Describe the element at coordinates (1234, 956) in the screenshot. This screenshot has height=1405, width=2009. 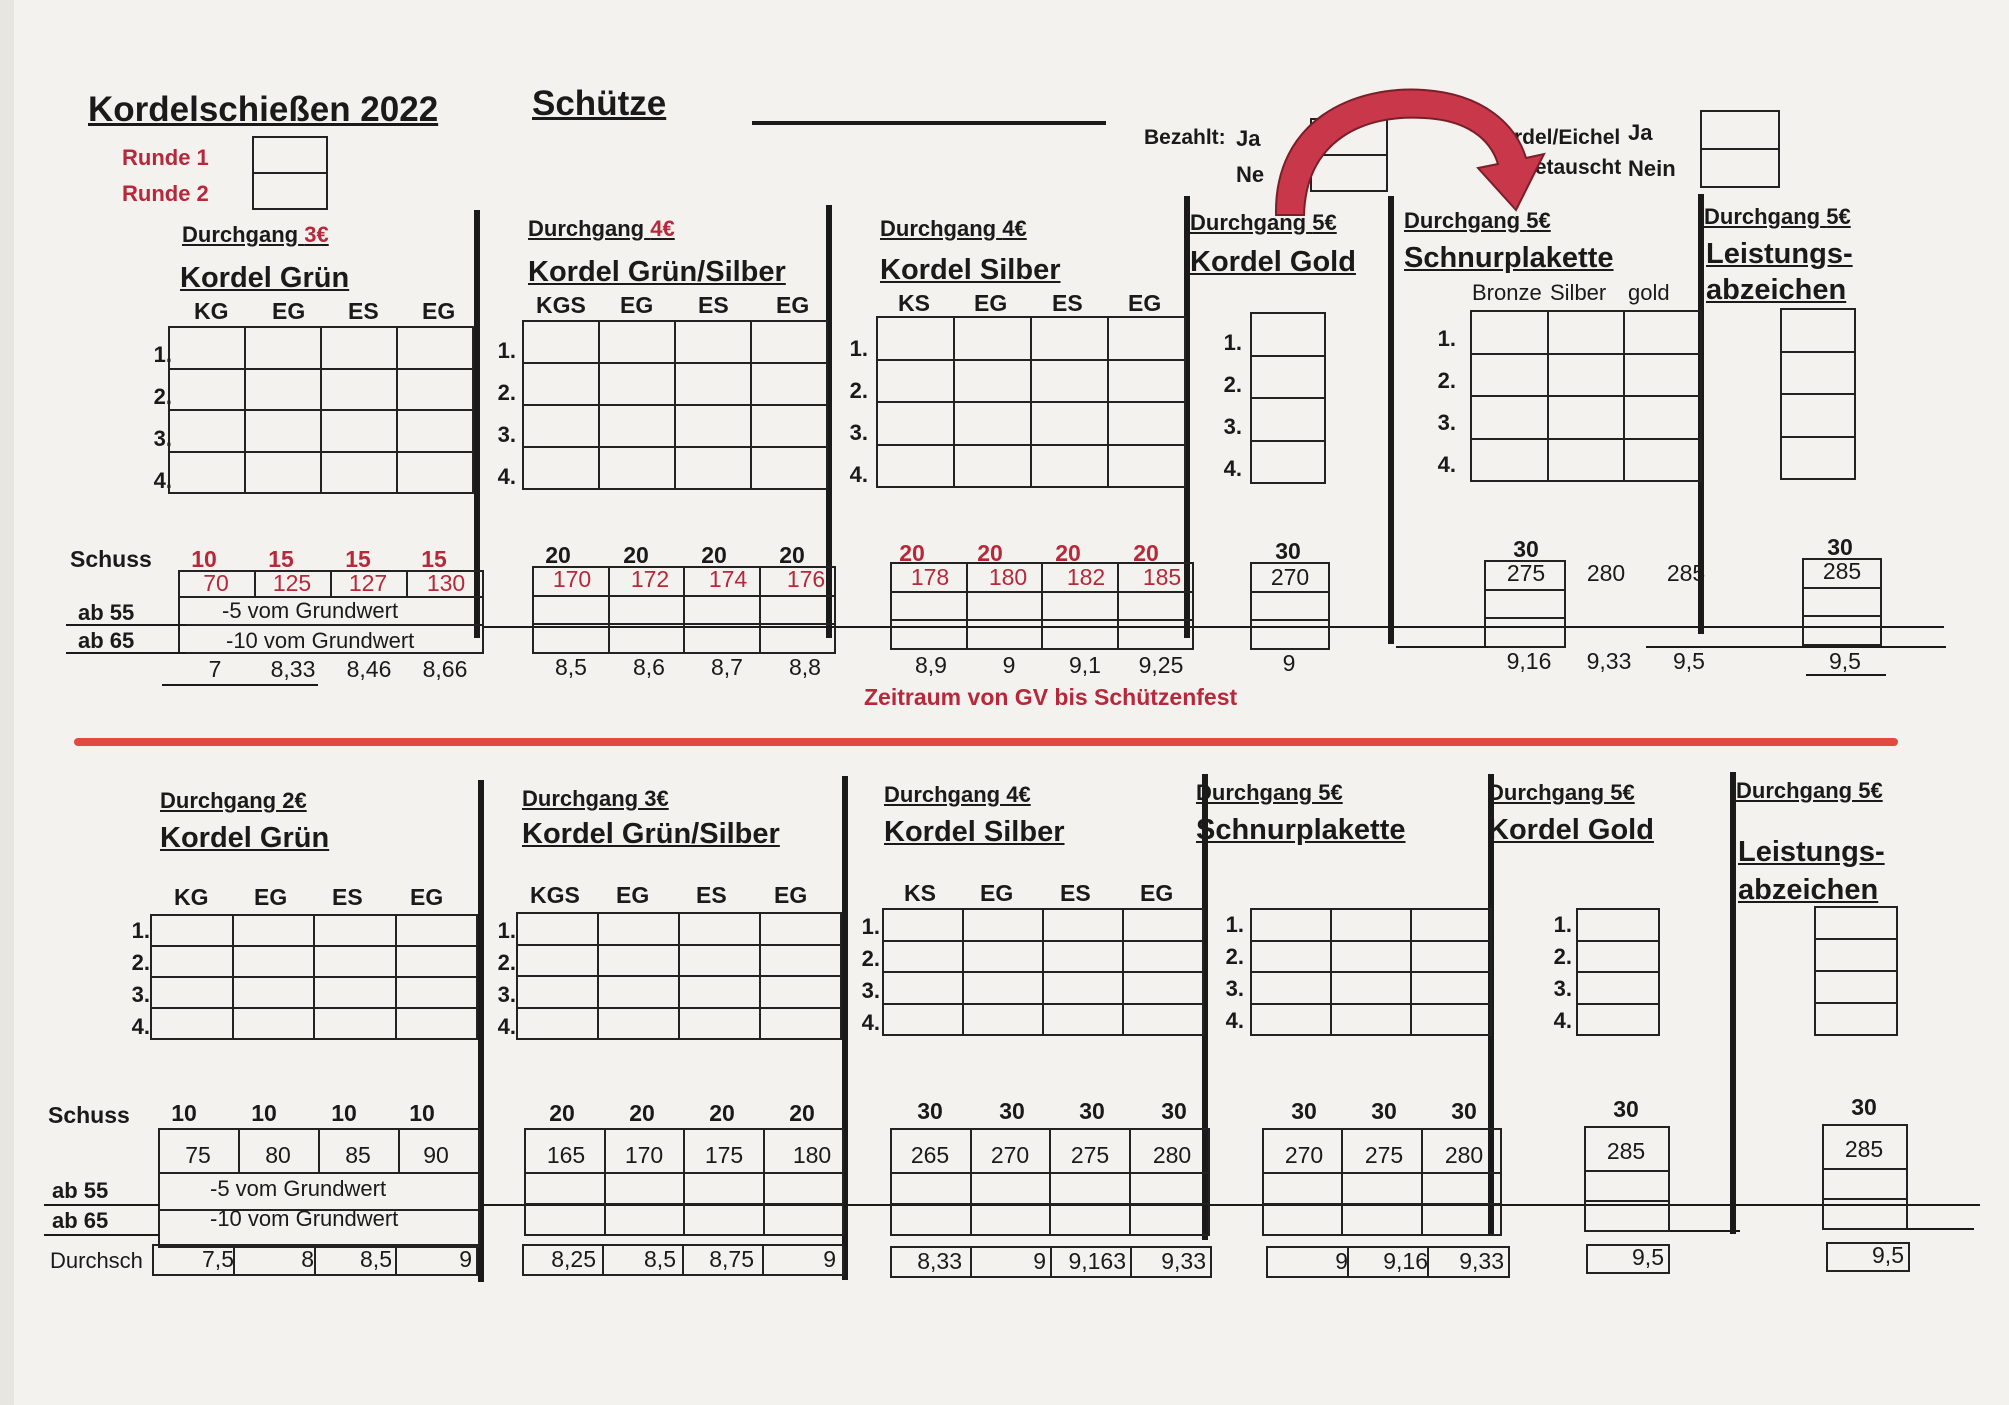
I see `bottom-s4-row-2: 2.` at that location.